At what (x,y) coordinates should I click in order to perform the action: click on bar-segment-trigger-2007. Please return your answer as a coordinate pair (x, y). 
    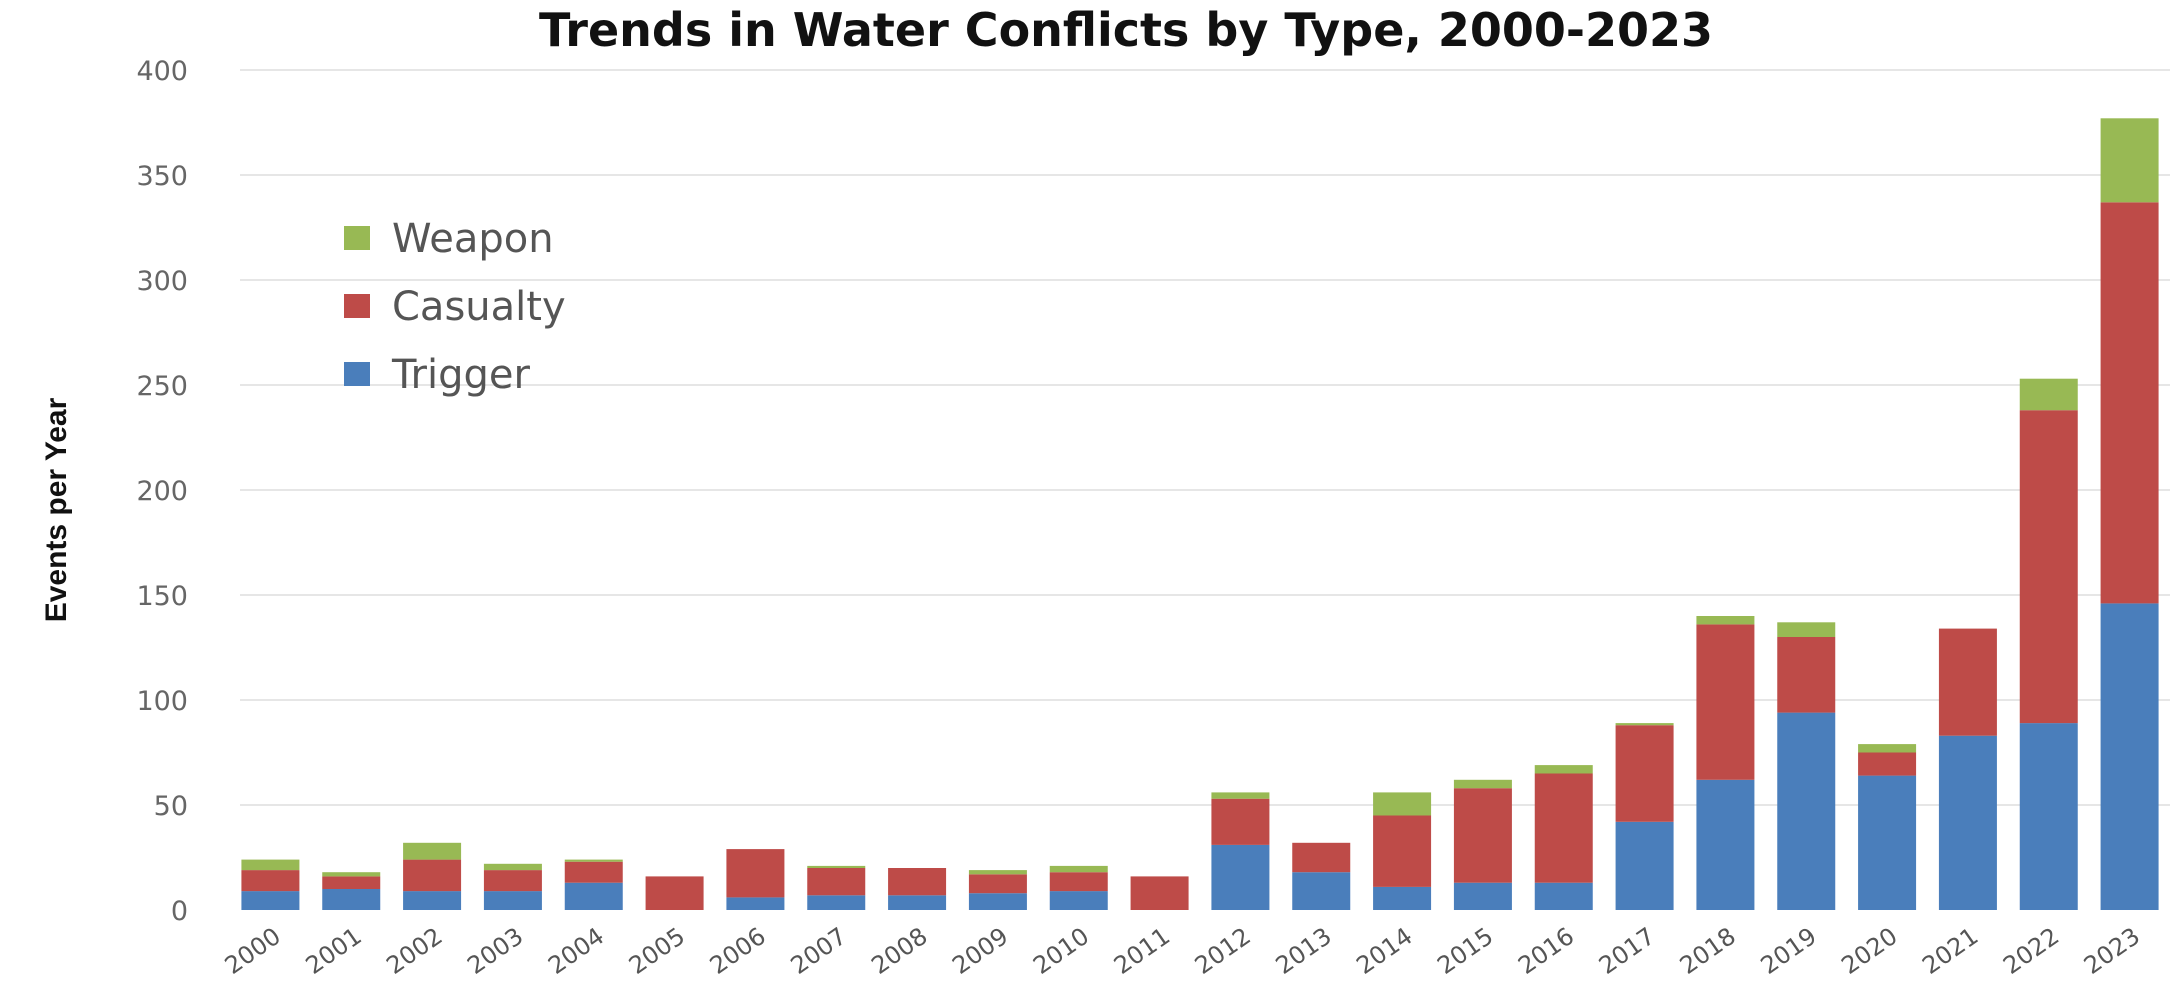
    Looking at the image, I should click on (836, 902).